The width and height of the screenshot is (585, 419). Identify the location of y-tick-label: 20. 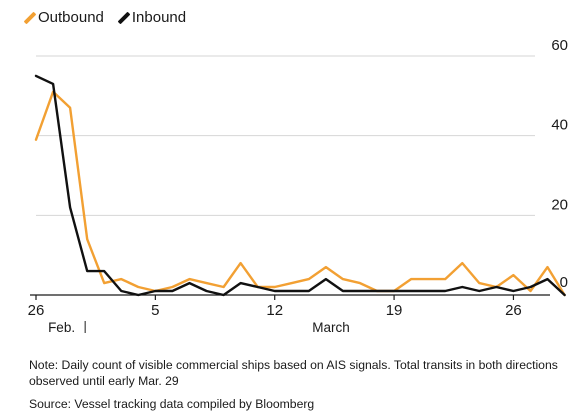
(559, 204).